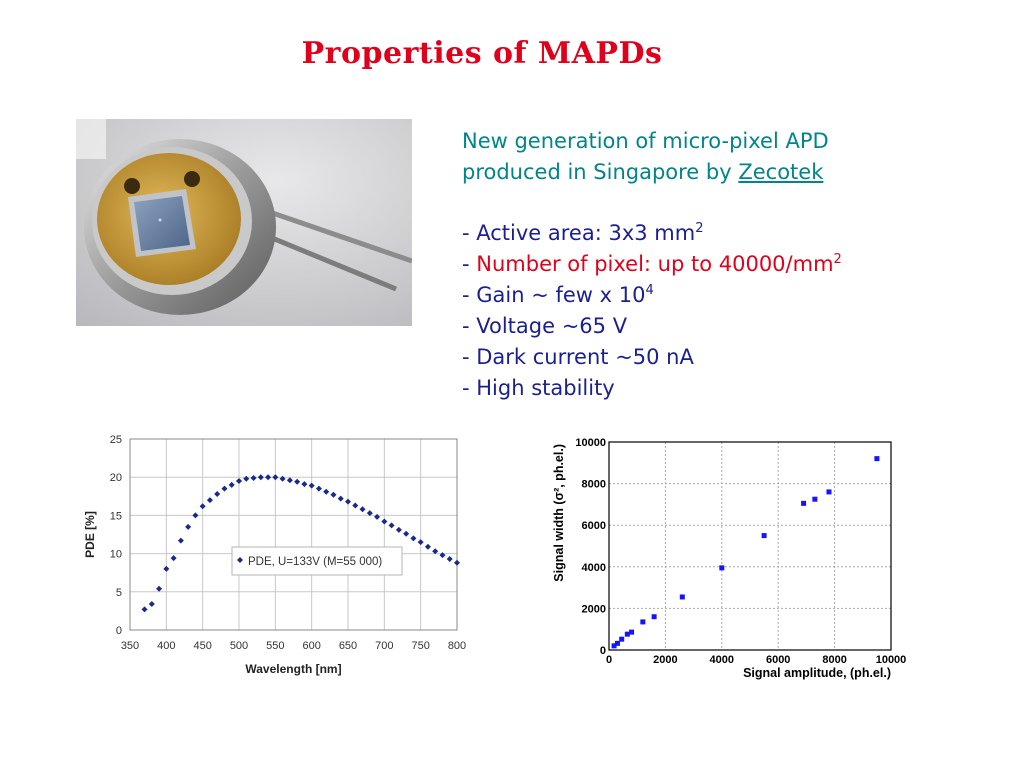 The image size is (1024, 768). What do you see at coordinates (116, 516) in the screenshot?
I see `y-tick-label: 15` at bounding box center [116, 516].